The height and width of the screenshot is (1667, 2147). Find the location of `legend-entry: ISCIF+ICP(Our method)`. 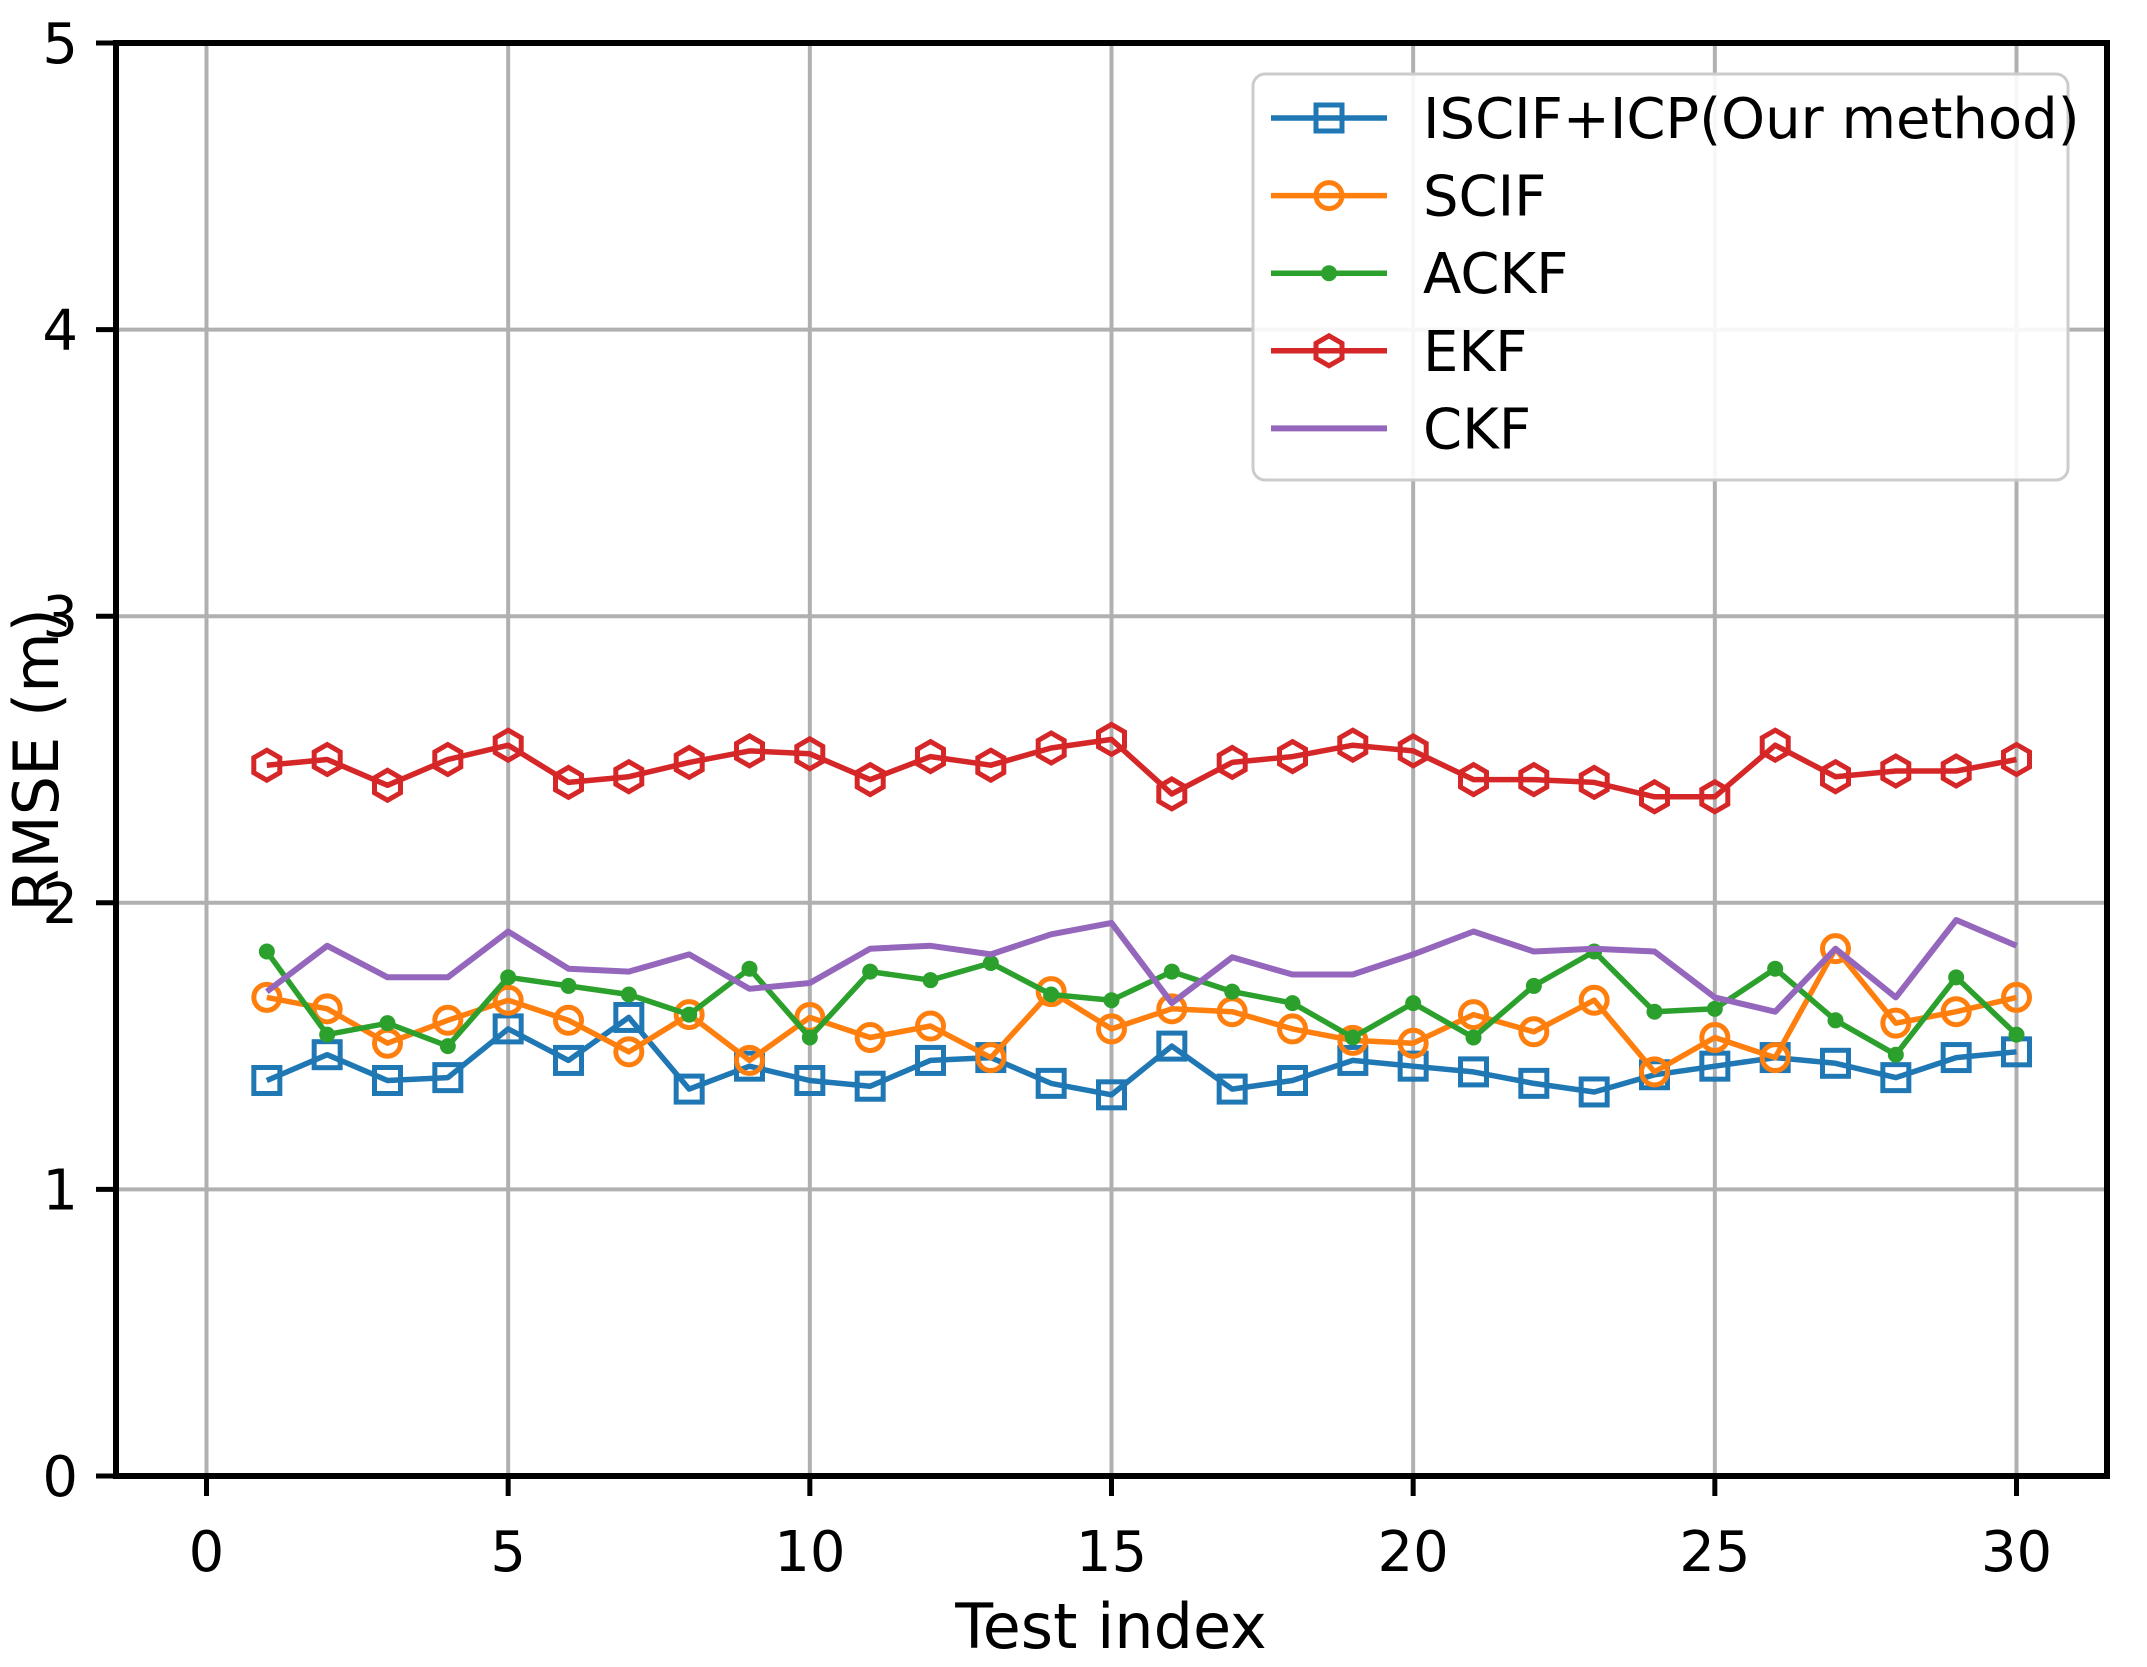

legend-entry: ISCIF+ICP(Our method) is located at coordinates (1675, 119).